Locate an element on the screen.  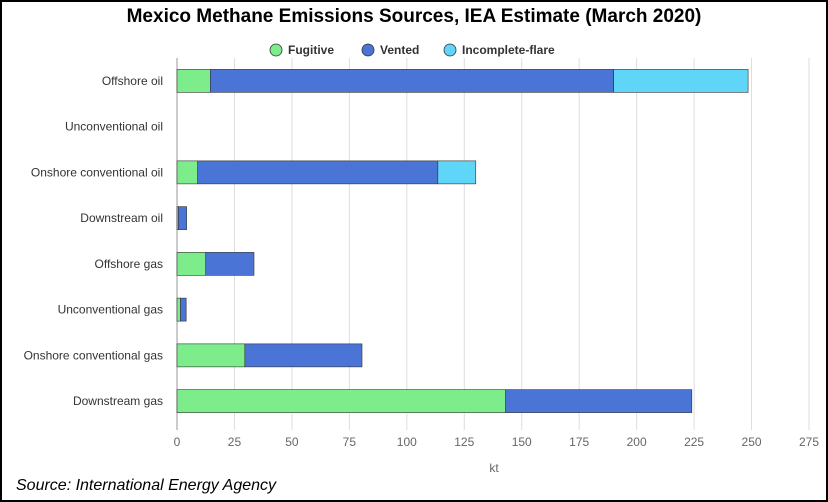
x-tick-label: 125 is located at coordinates (464, 442).